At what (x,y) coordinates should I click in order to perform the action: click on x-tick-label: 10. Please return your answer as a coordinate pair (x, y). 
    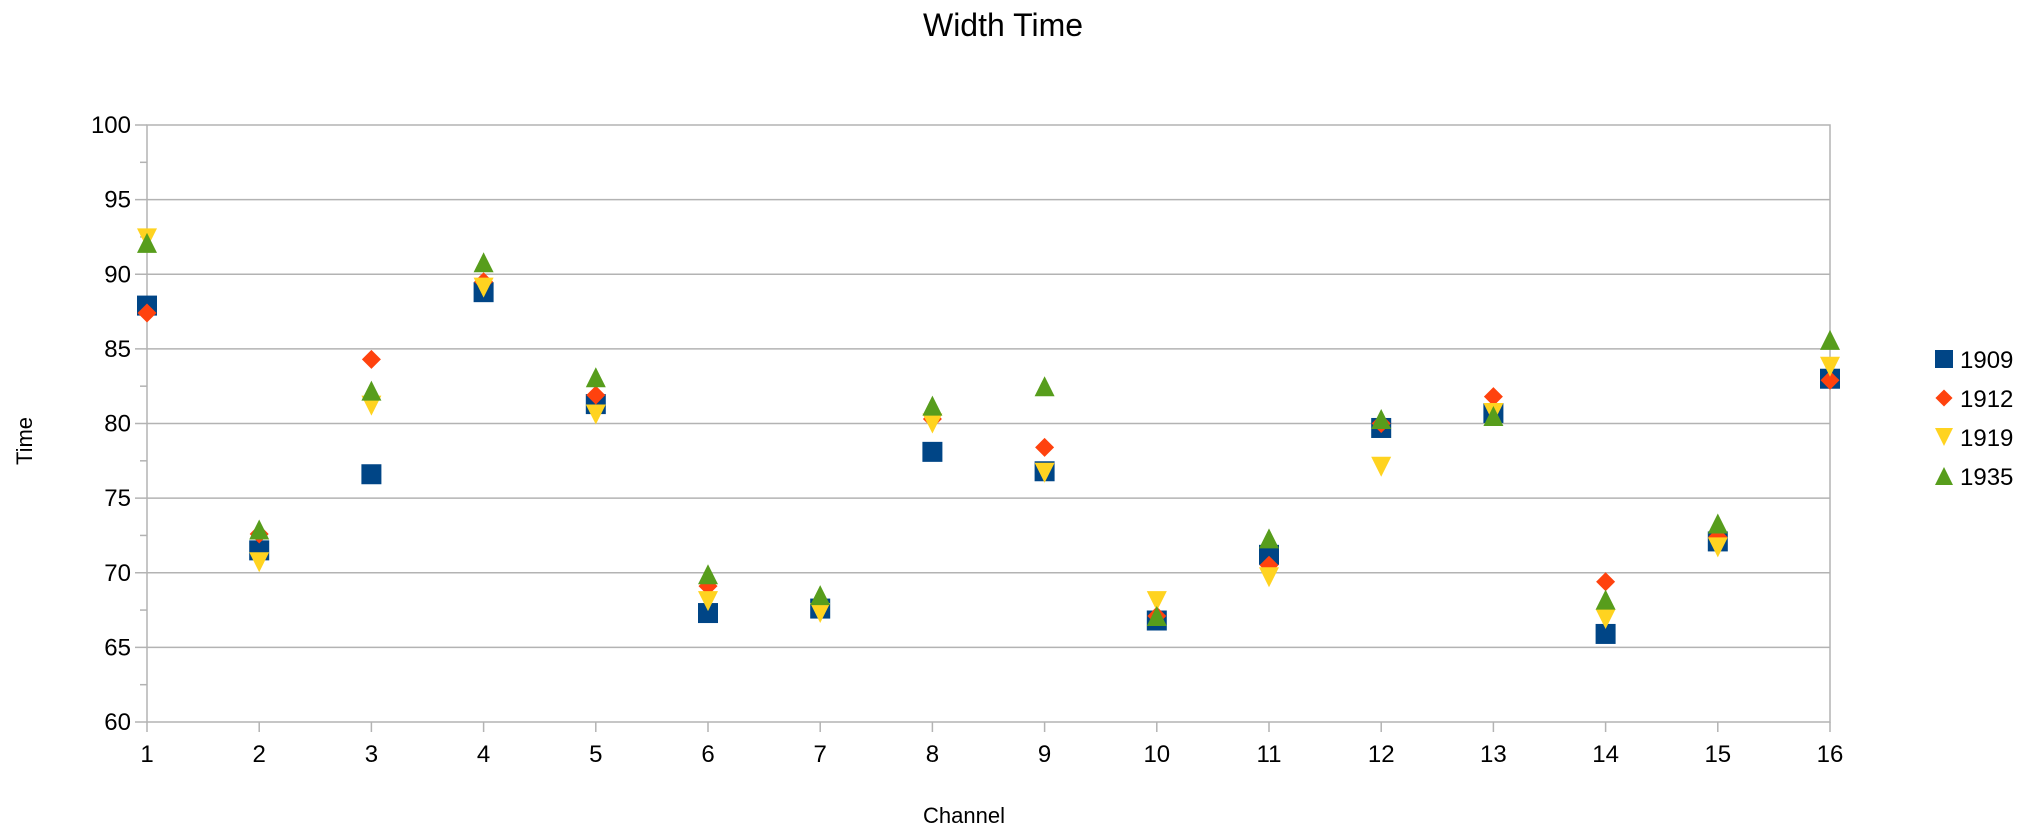
    Looking at the image, I should click on (1156, 754).